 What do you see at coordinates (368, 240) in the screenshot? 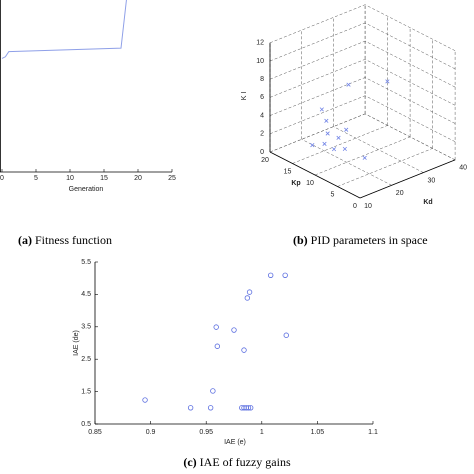
I see `caption-text: PID parameters in space` at bounding box center [368, 240].